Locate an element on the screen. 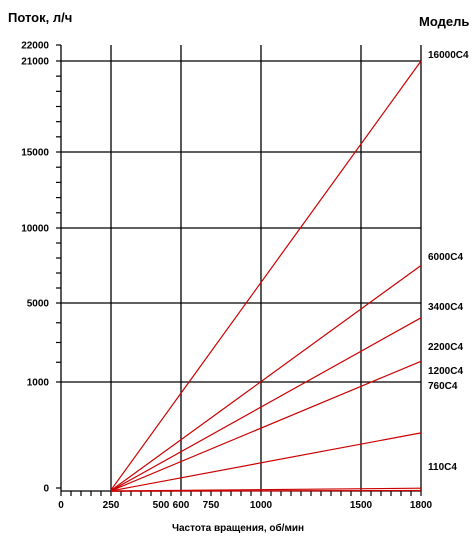 Image resolution: width=472 pixels, height=538 pixels. y-tick-label: 5000 is located at coordinates (38, 304).